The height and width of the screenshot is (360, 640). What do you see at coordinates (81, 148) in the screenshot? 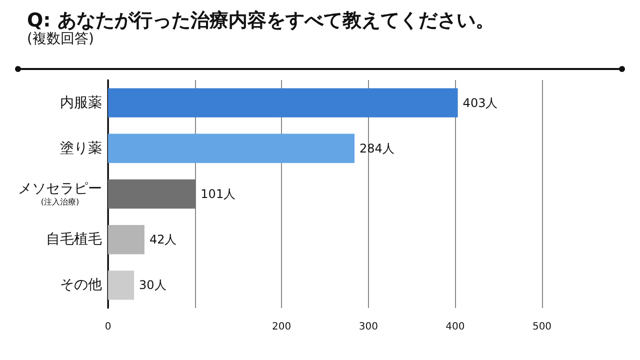
I see `y-tick-label: 塗り薬` at bounding box center [81, 148].